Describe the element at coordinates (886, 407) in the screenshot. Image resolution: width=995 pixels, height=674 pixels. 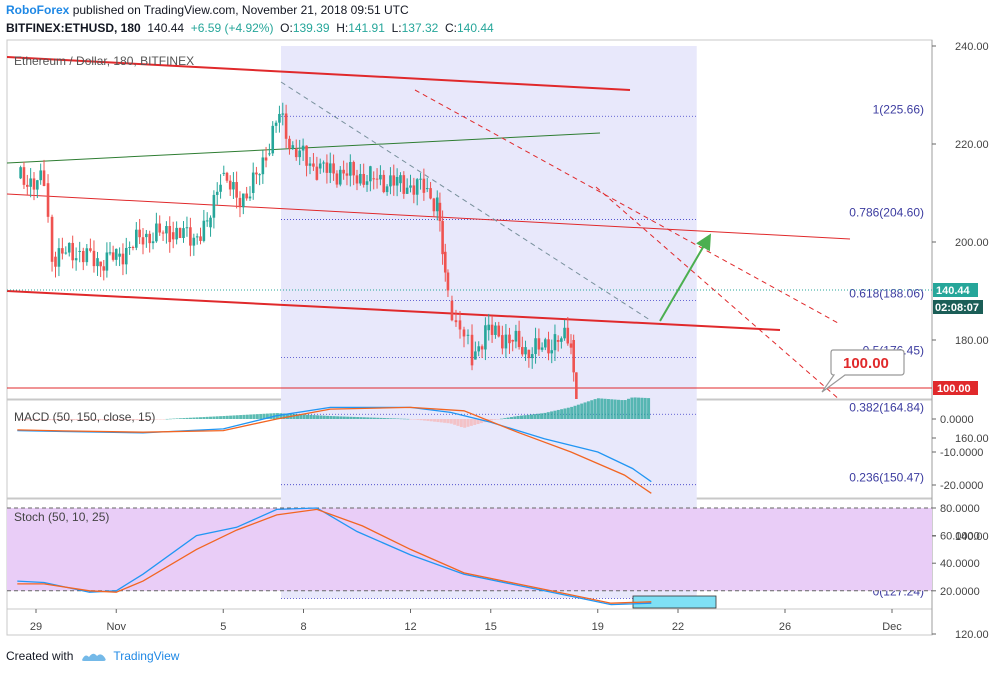
I see `fib-level-label: 0.382(164.84)` at that location.